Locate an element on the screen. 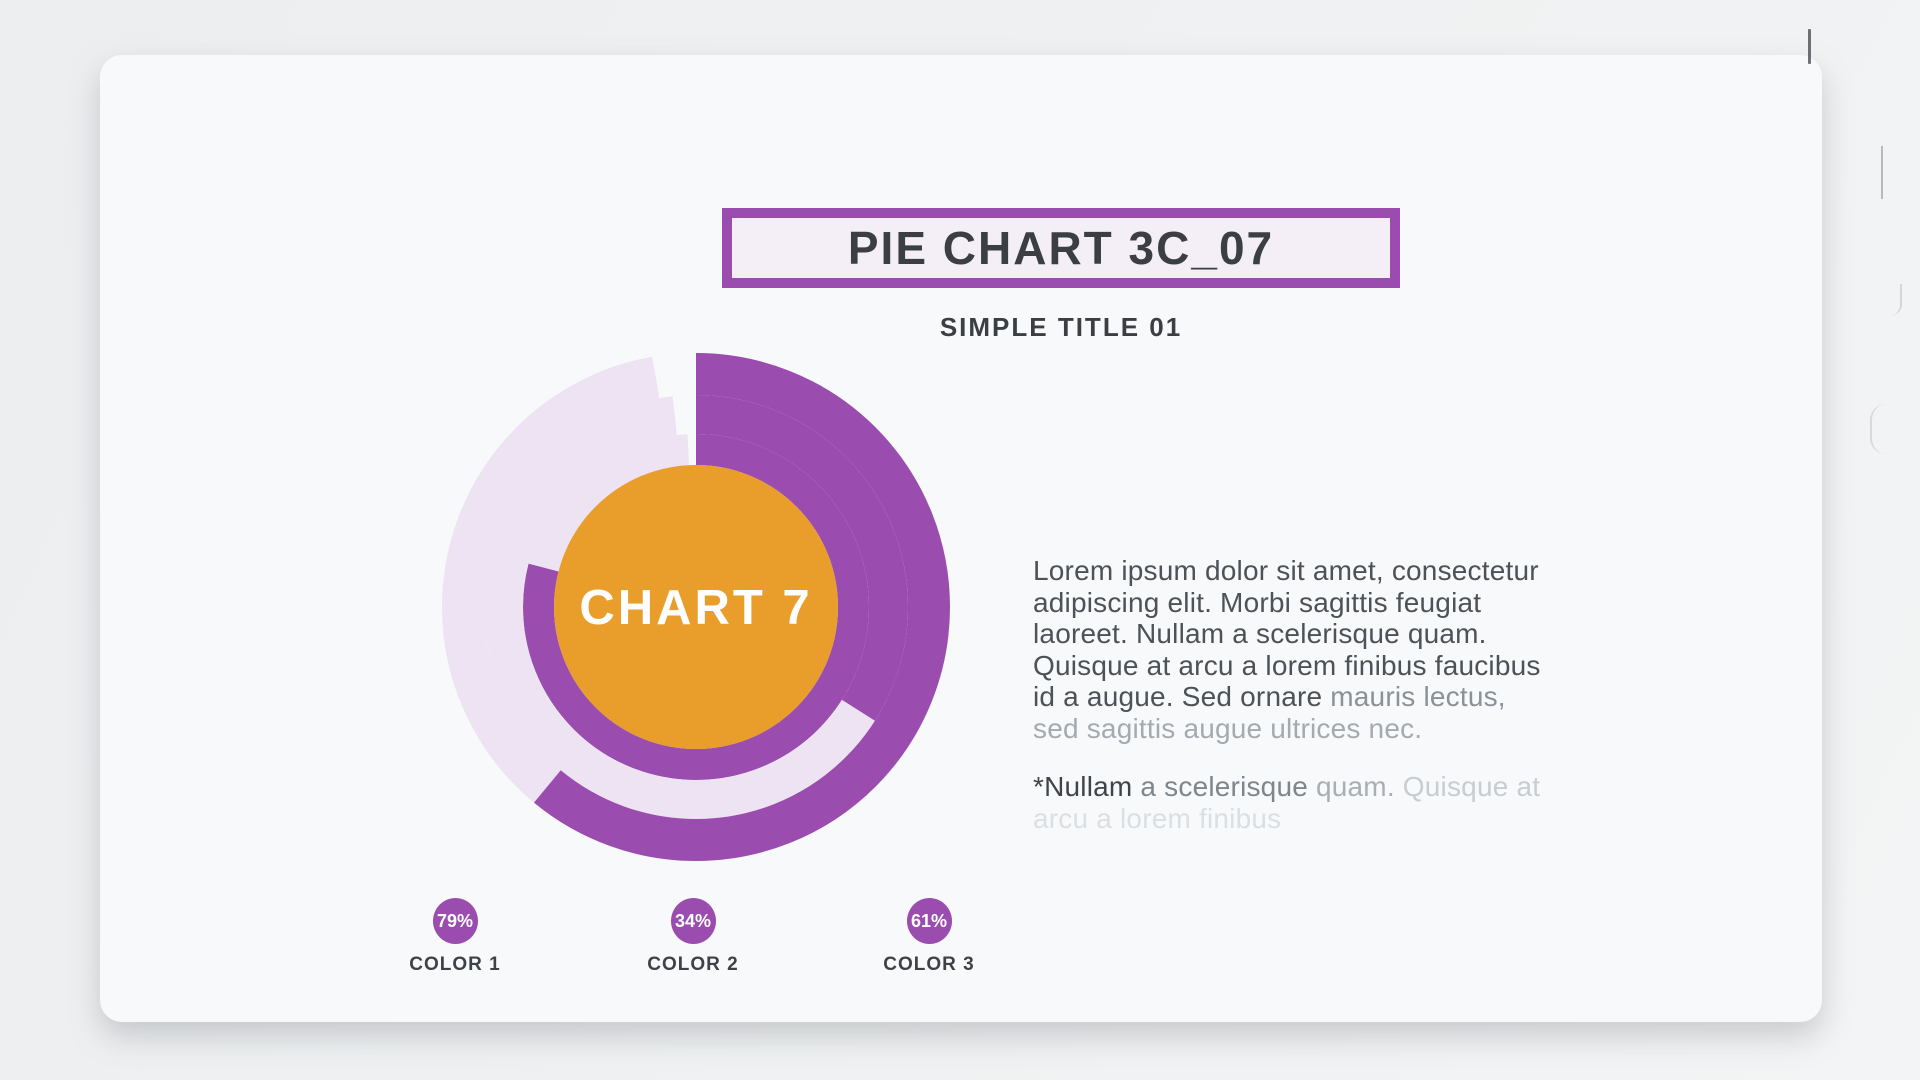  legend-percent: 34% is located at coordinates (693, 921).